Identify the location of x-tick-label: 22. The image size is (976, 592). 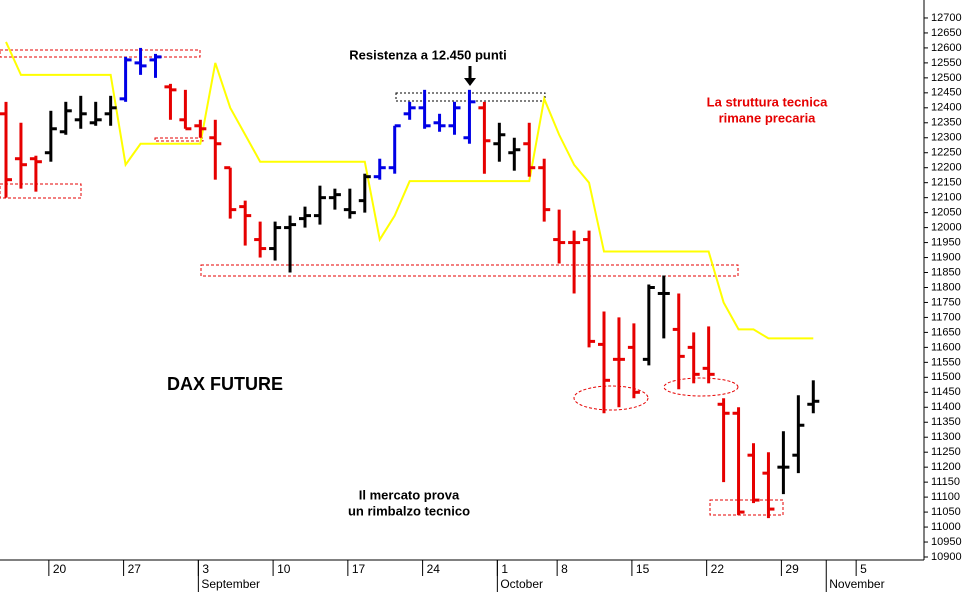
(718, 569).